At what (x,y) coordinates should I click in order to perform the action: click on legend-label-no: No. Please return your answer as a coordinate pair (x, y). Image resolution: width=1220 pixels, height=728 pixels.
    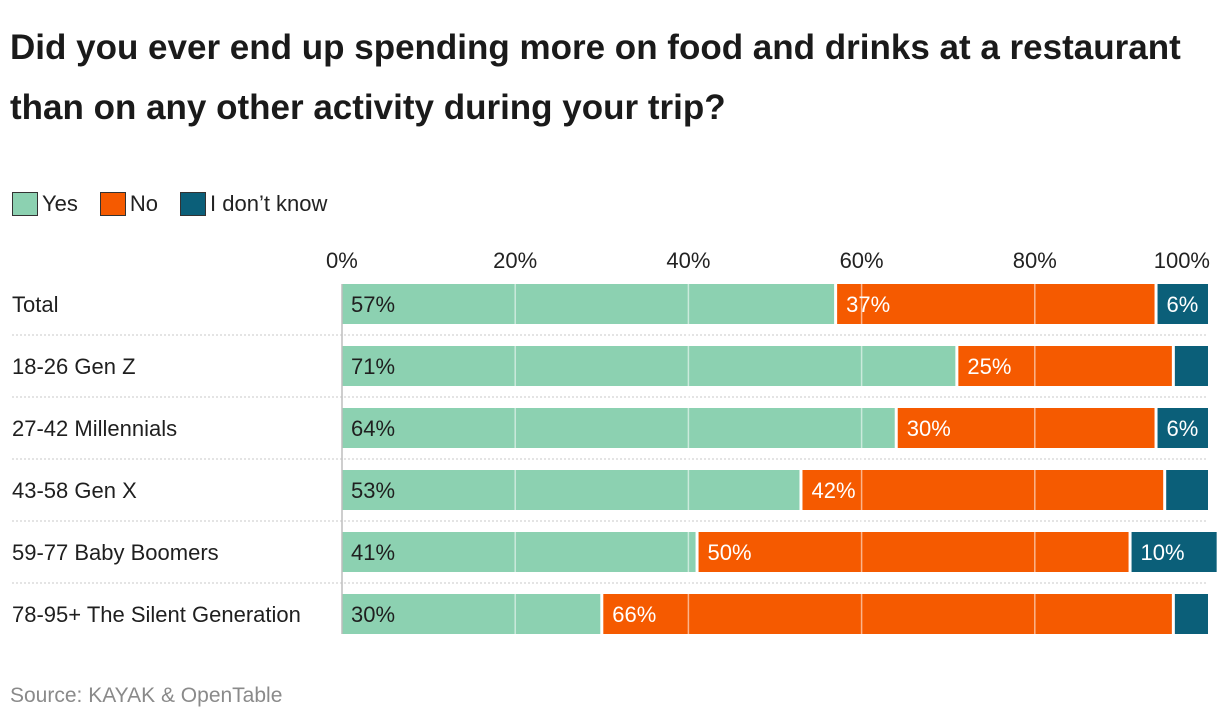
    Looking at the image, I should click on (144, 203).